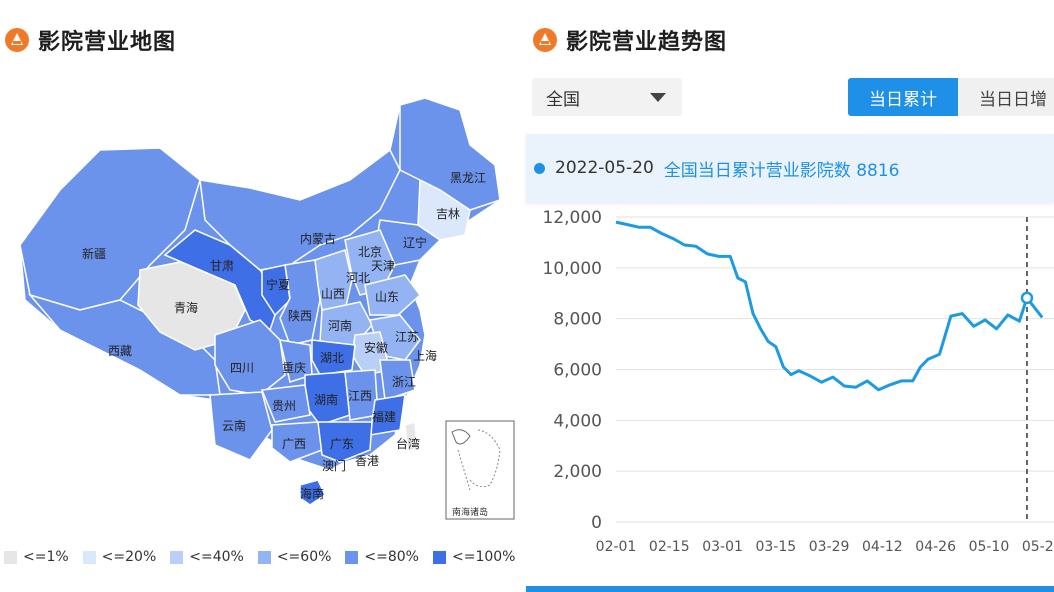 This screenshot has height=592, width=1054. Describe the element at coordinates (107, 42) in the screenshot. I see `map-title: 影院营业地图` at that location.